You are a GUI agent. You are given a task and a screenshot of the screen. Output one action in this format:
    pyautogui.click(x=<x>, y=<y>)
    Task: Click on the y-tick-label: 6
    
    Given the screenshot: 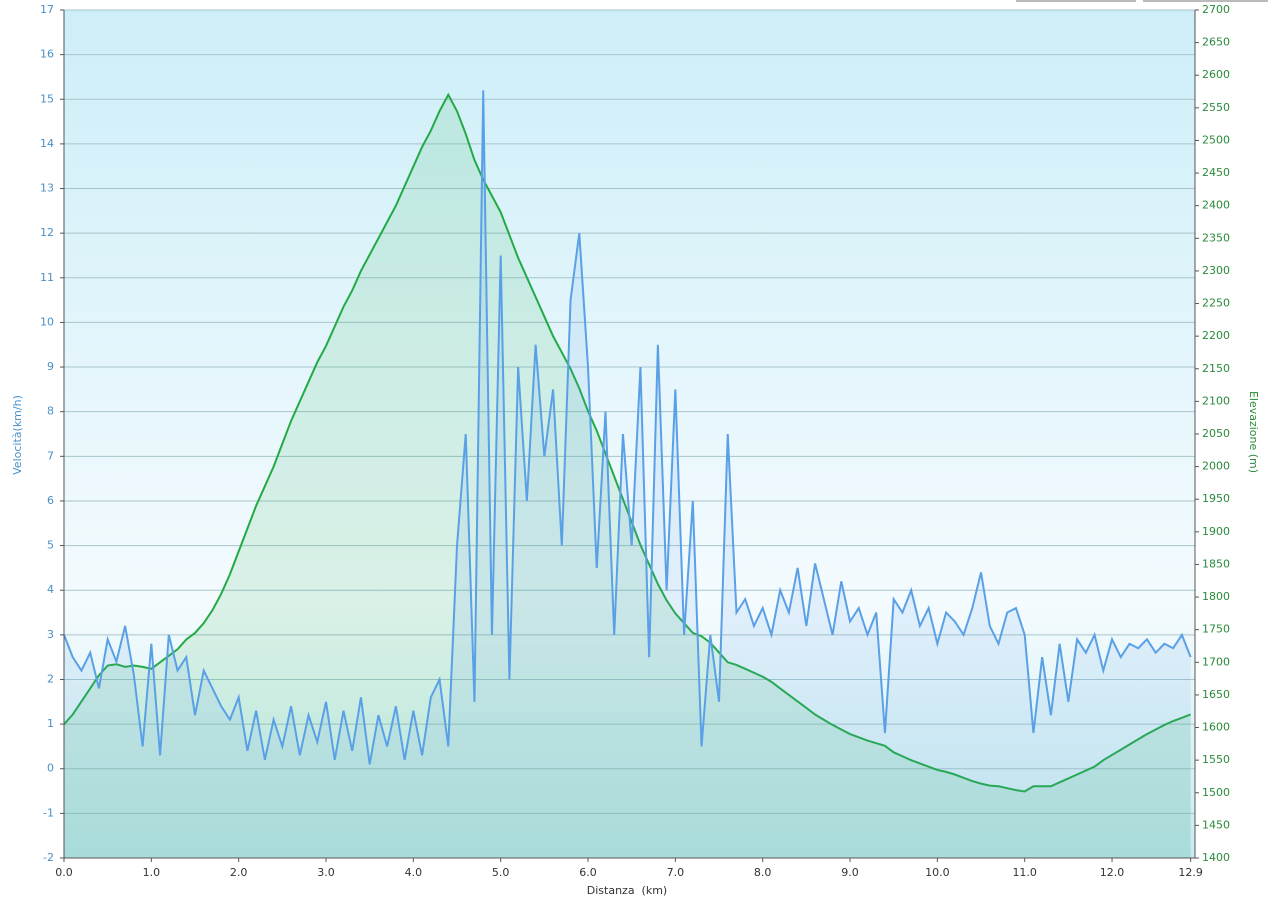 What is the action you would take?
    pyautogui.click(x=50, y=500)
    